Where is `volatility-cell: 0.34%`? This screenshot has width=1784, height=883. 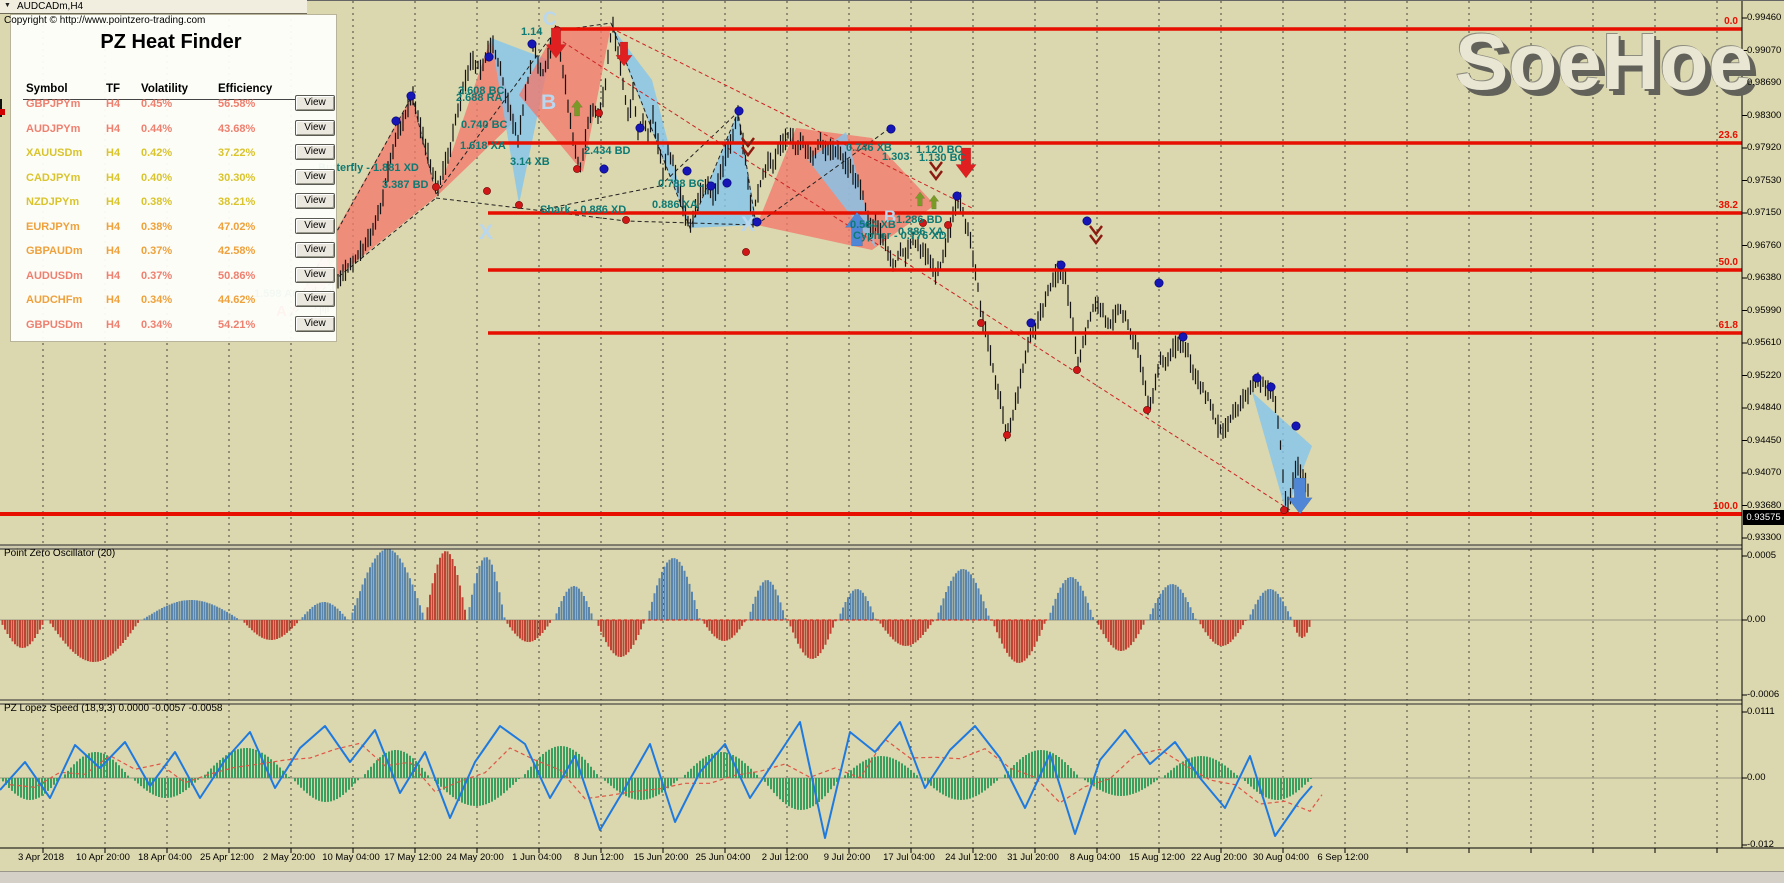 volatility-cell: 0.34% is located at coordinates (157, 300).